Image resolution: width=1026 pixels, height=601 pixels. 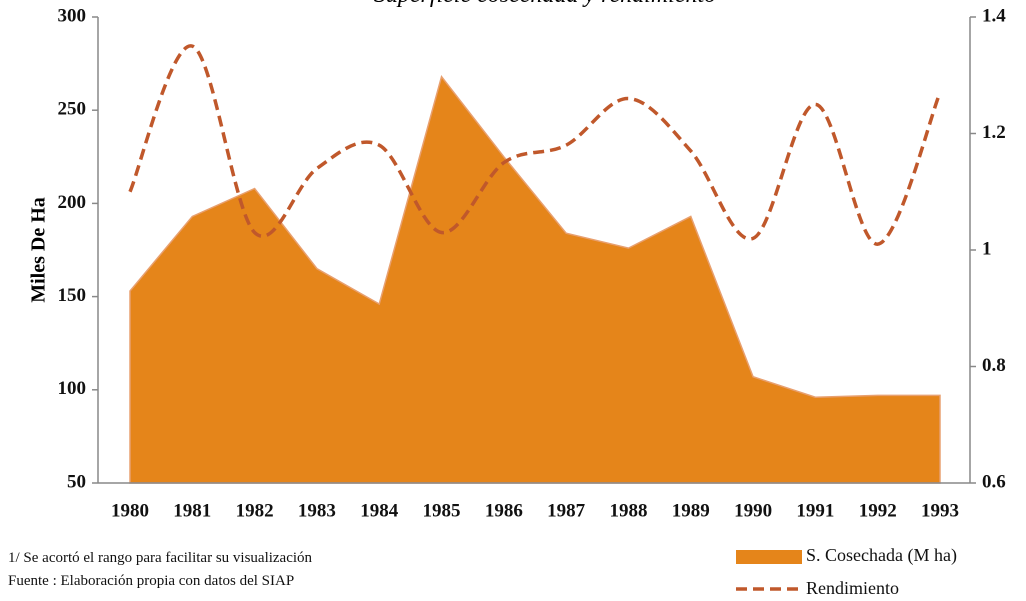 I want to click on y2-tick-label: 1, so click(x=987, y=248).